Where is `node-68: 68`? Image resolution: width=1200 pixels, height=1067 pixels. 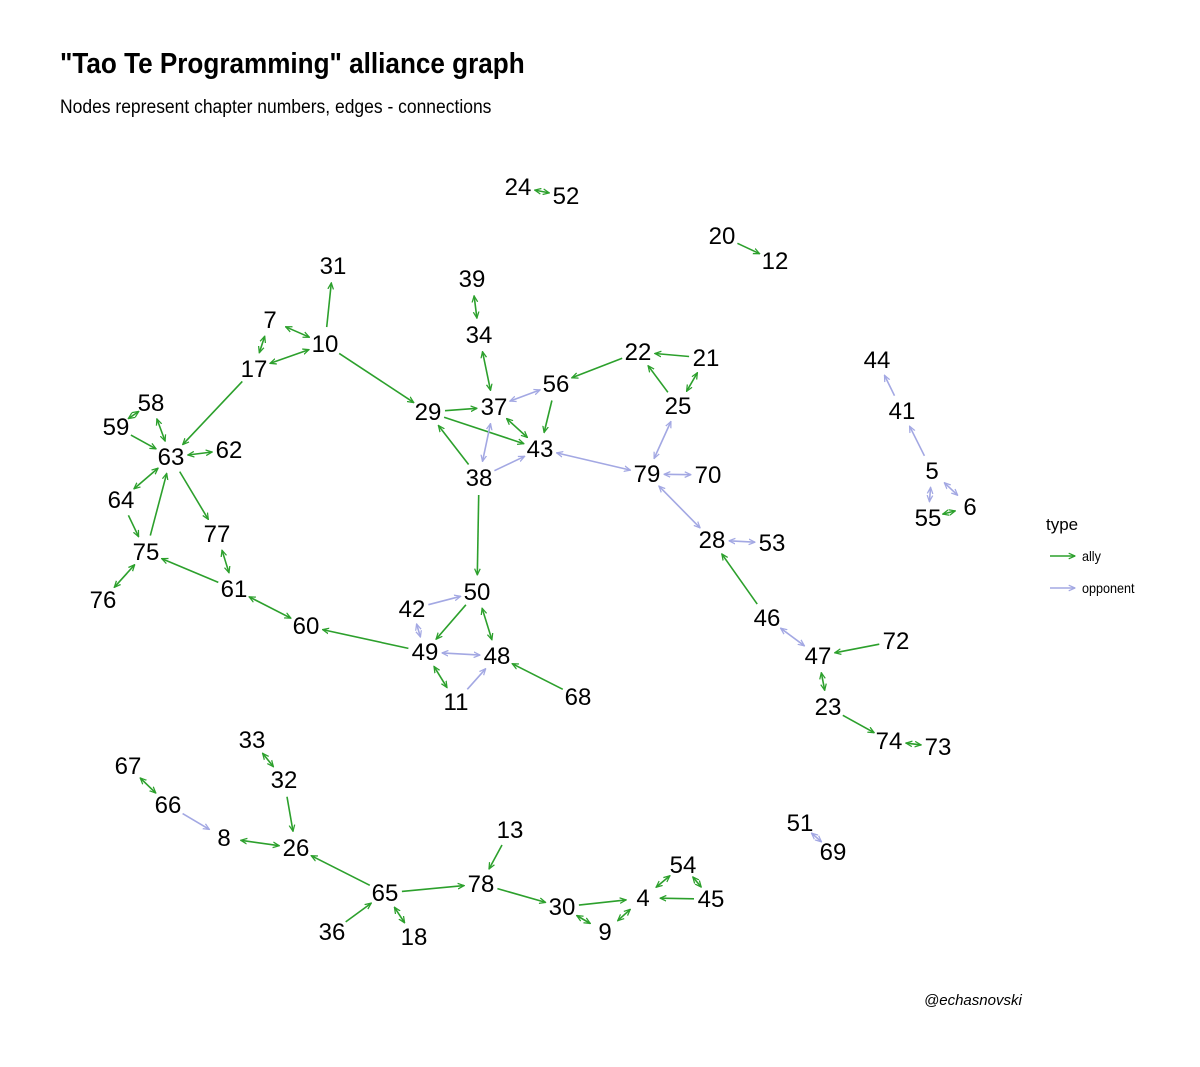 node-68: 68 is located at coordinates (578, 697).